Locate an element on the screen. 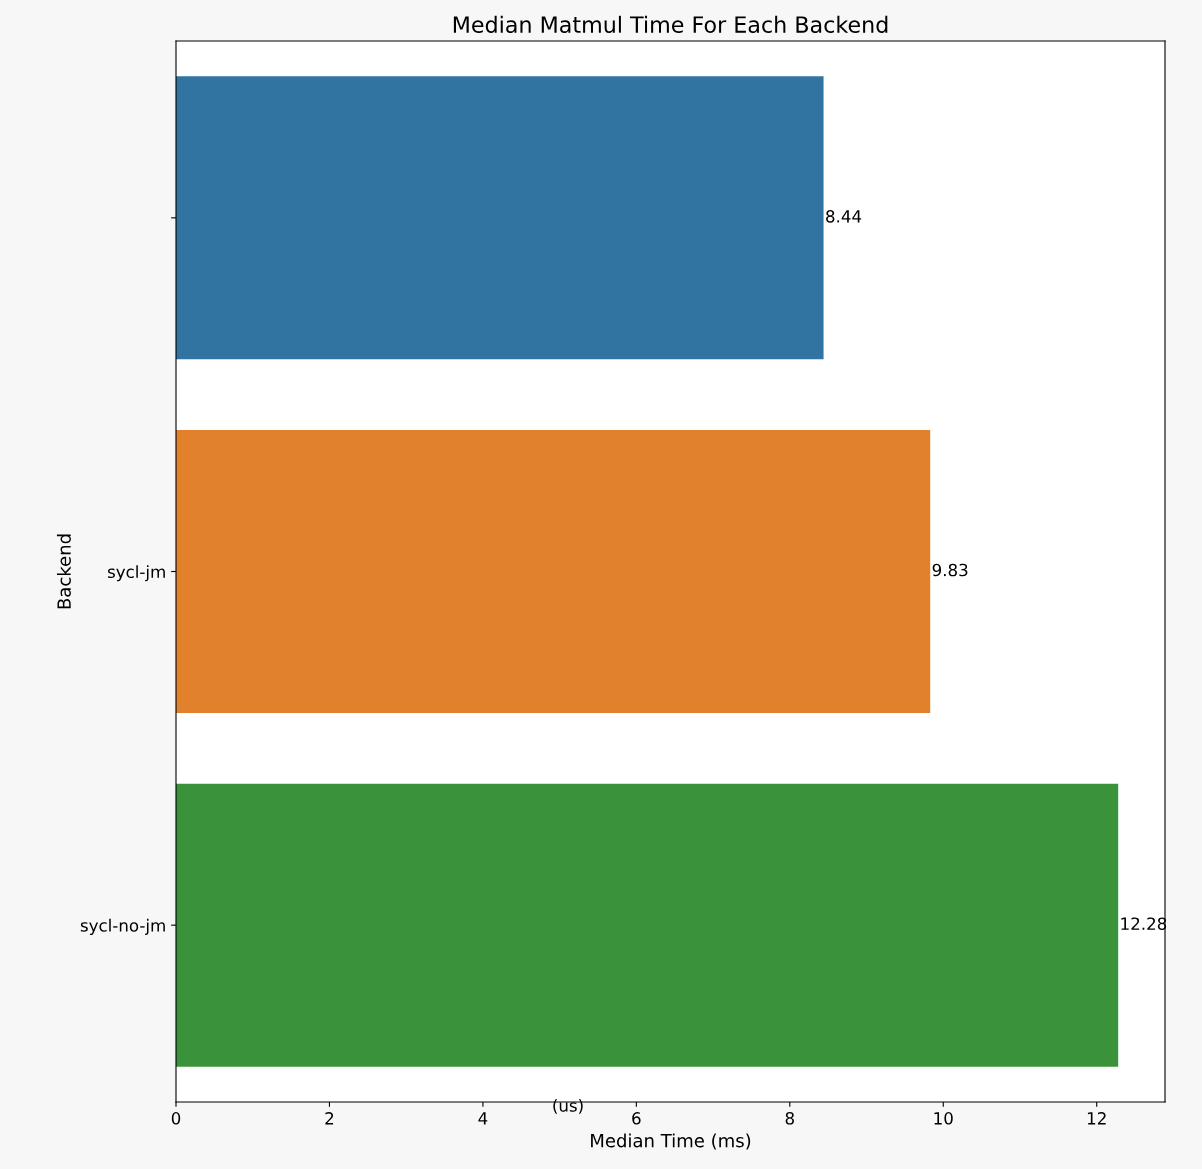  y-tick-label: sycl-no-jm is located at coordinates (122, 926).